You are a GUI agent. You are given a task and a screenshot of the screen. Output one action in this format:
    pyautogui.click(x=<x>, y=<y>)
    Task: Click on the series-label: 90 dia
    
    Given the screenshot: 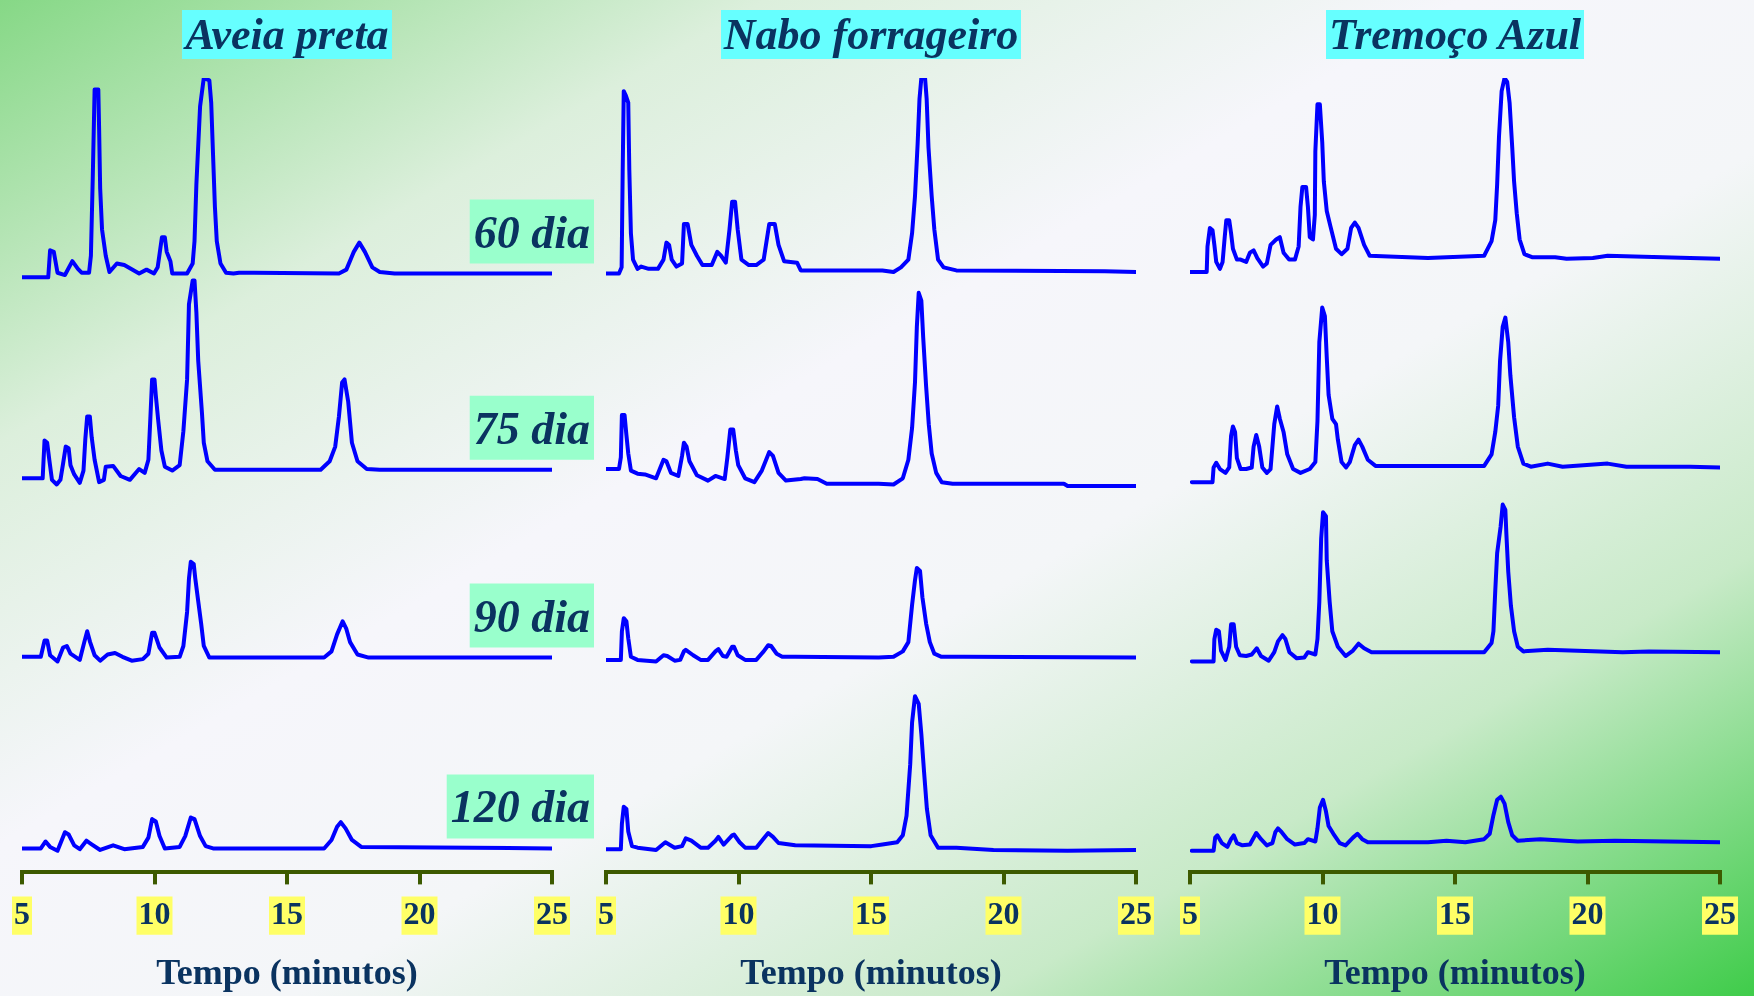 What is the action you would take?
    pyautogui.click(x=531, y=616)
    